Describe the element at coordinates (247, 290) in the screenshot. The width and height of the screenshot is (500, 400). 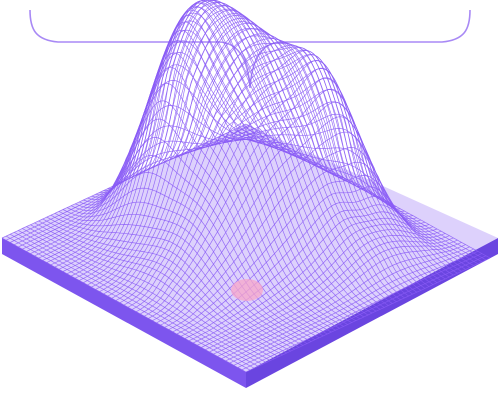
I see `pink-highlight` at that location.